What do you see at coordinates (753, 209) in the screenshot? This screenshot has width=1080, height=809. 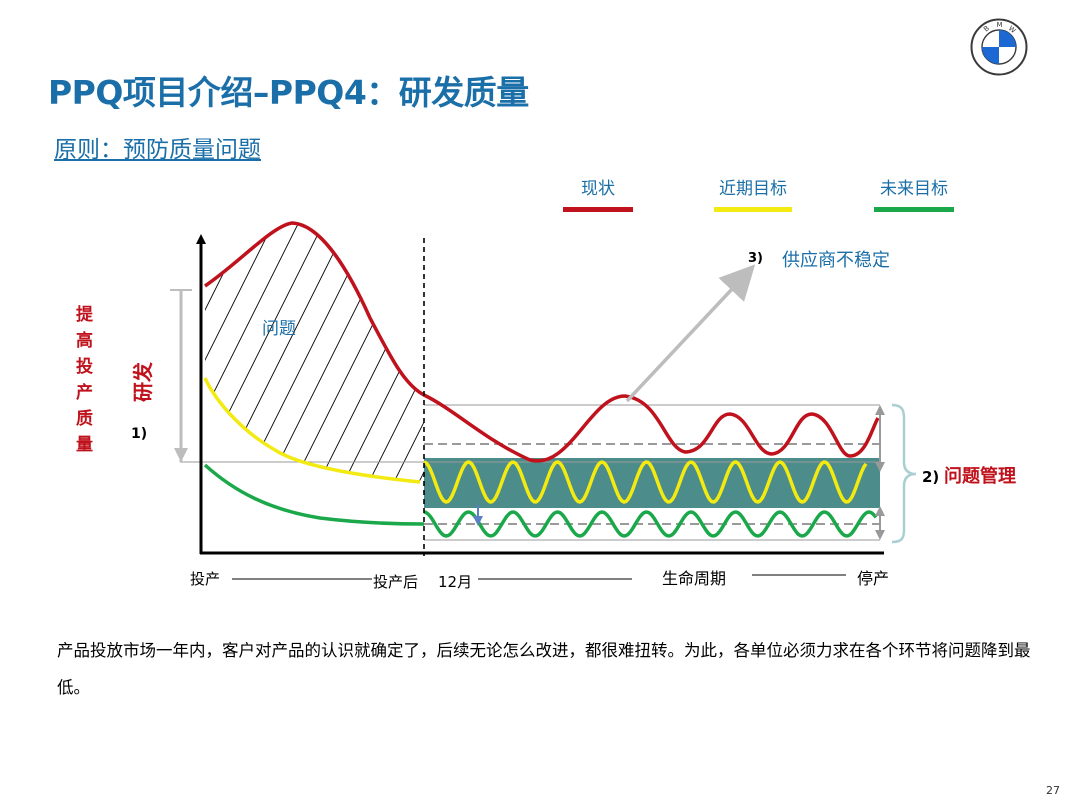 I see `legend-near-term-swatch` at bounding box center [753, 209].